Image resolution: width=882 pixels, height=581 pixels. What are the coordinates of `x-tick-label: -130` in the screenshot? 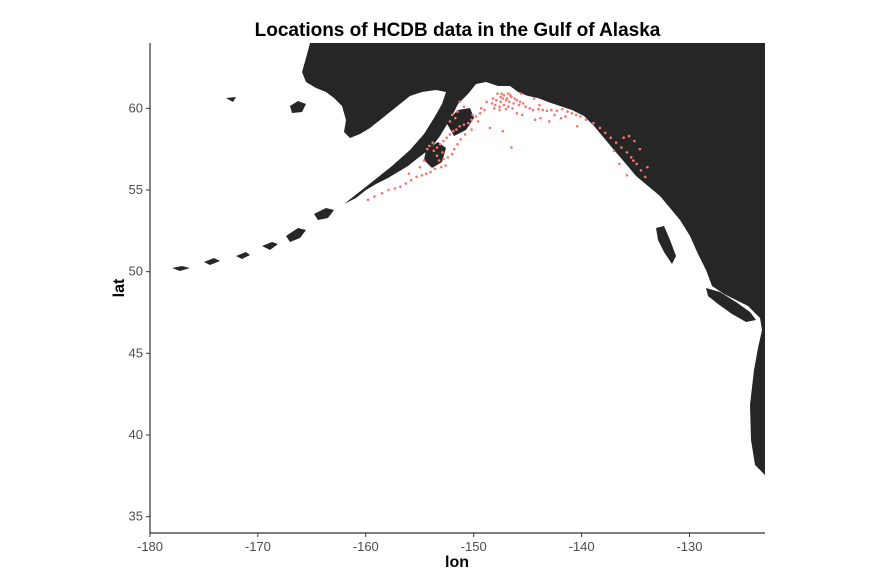 It's located at (689, 546).